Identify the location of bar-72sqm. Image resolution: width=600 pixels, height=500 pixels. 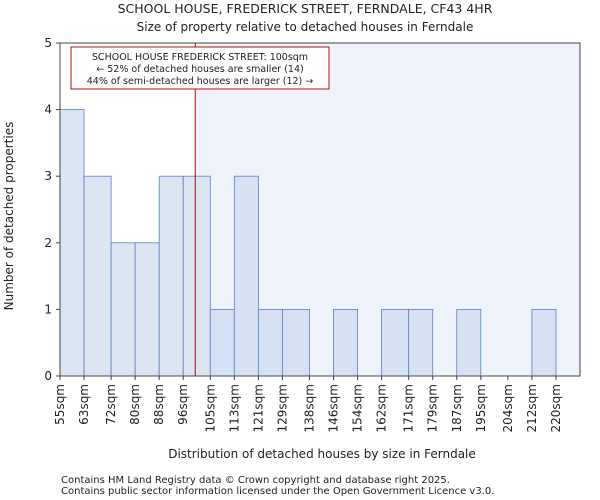
(123, 309).